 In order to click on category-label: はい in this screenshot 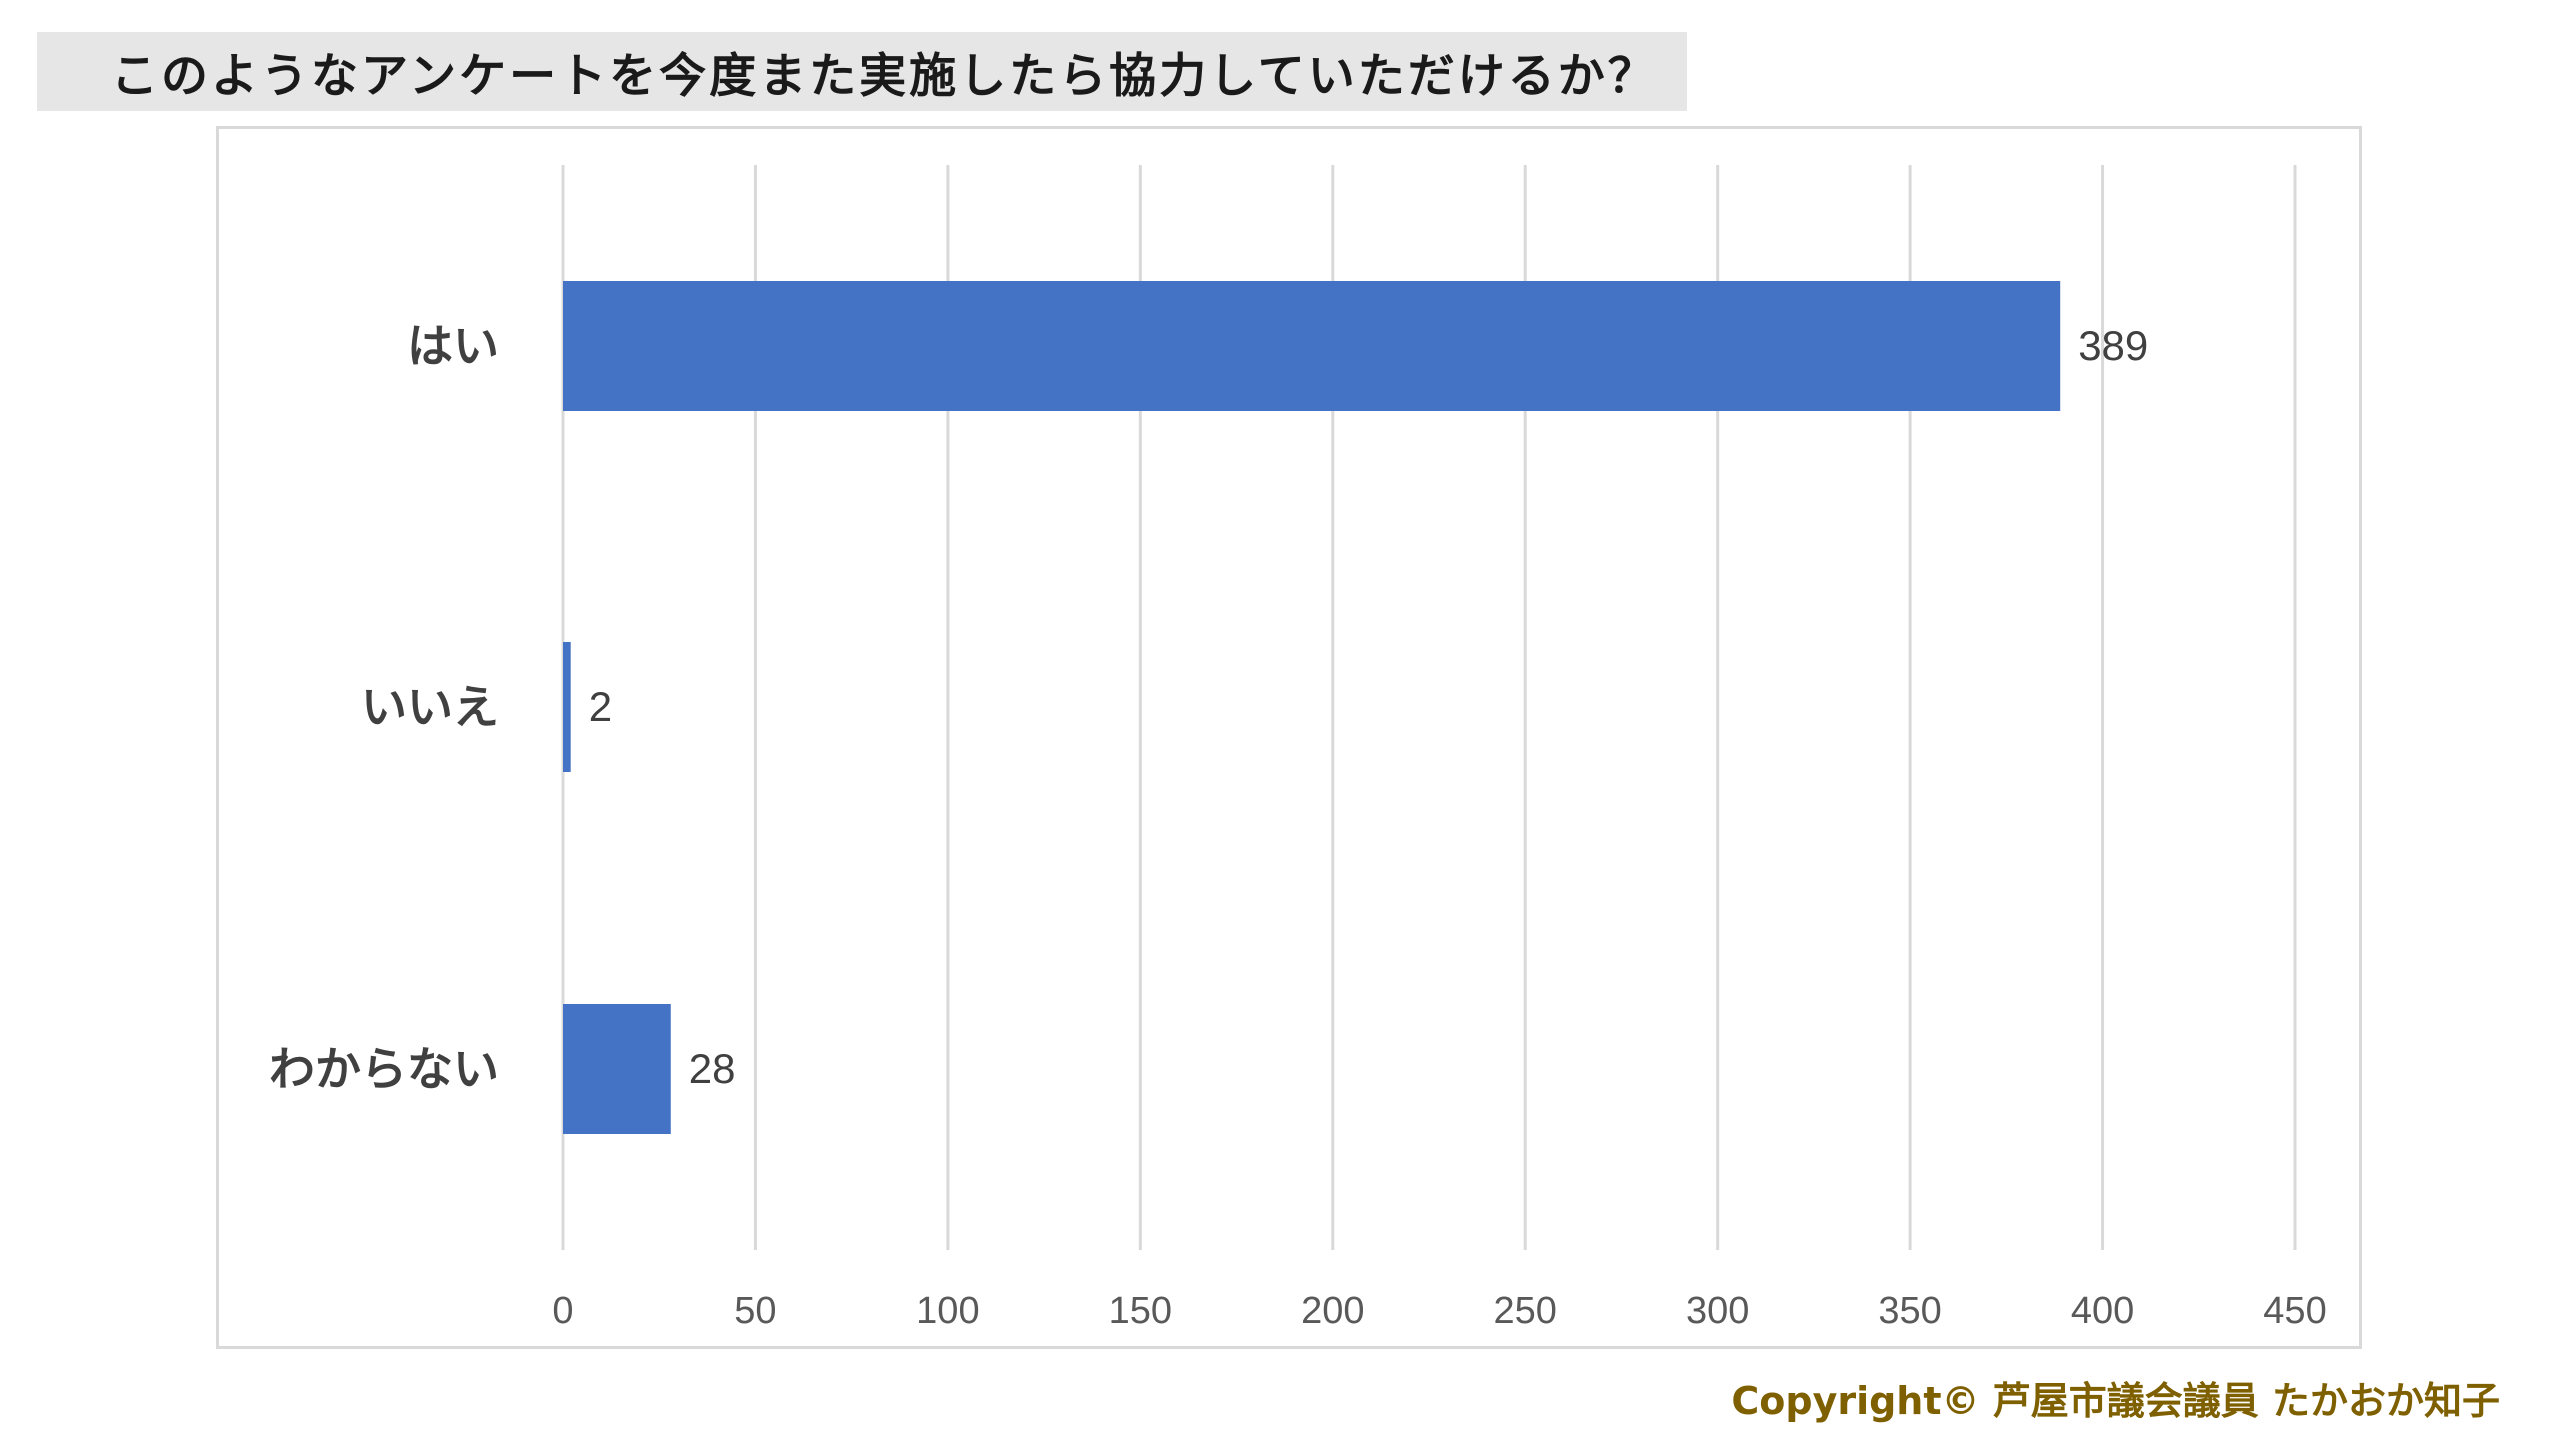, I will do `click(453, 346)`.